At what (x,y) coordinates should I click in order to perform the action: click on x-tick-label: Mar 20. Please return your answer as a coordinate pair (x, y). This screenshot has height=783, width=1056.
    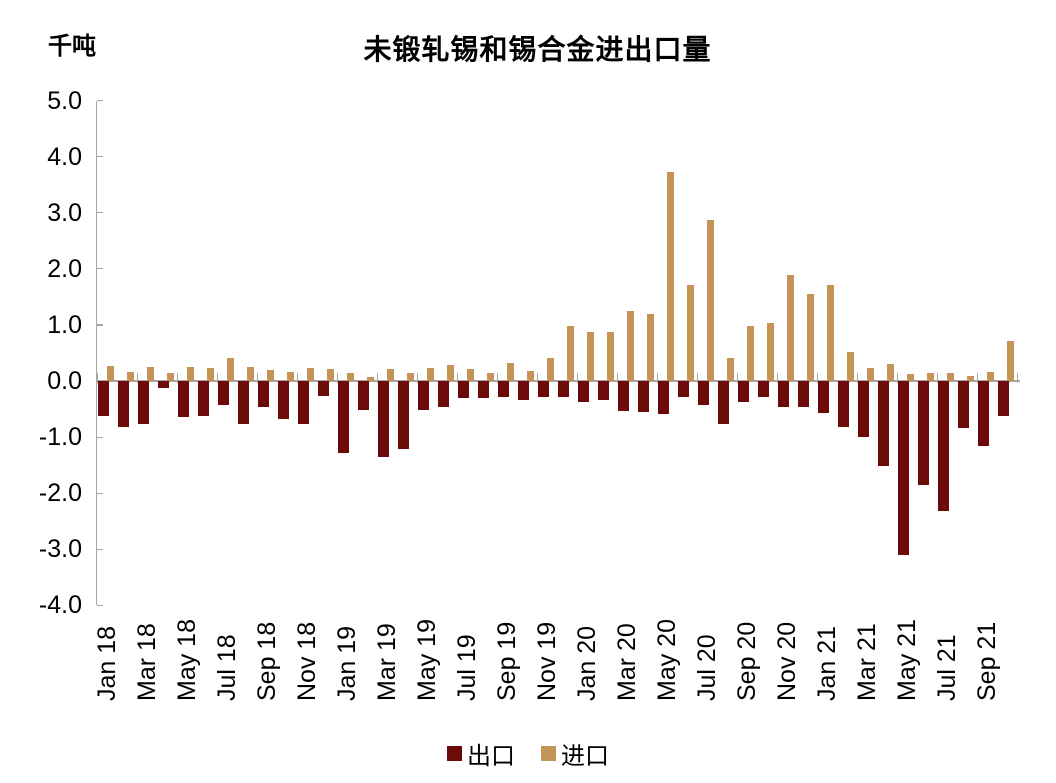
    Looking at the image, I should click on (626, 662).